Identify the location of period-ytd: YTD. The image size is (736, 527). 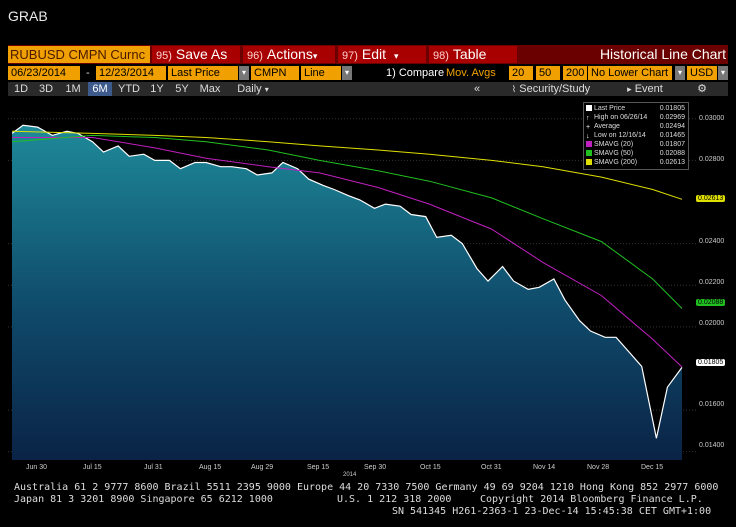
(129, 89).